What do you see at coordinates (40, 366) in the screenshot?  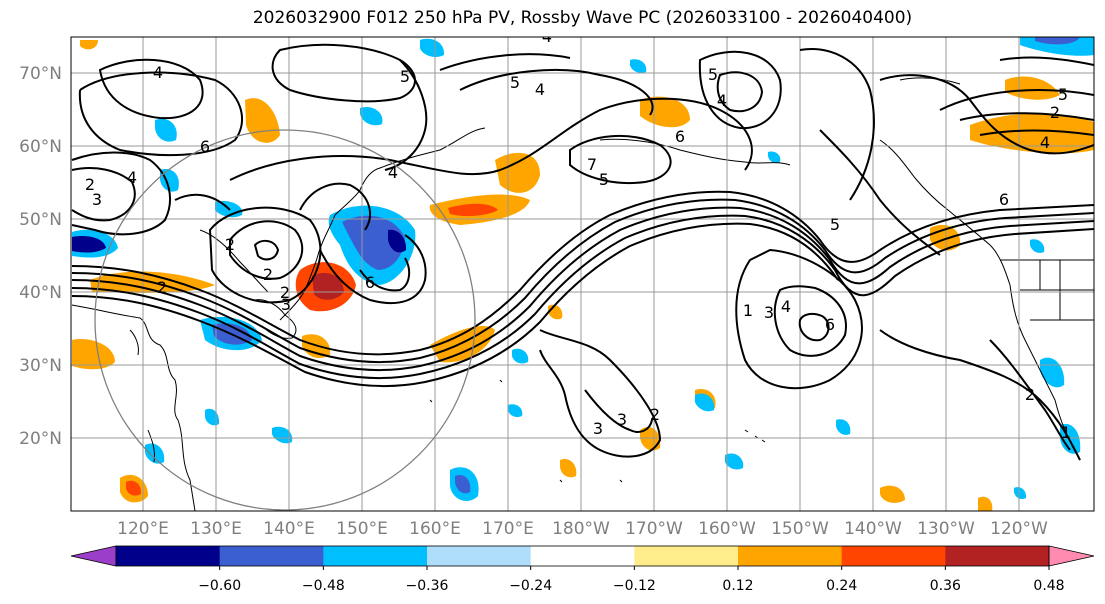 I see `lat-label: 30°N` at bounding box center [40, 366].